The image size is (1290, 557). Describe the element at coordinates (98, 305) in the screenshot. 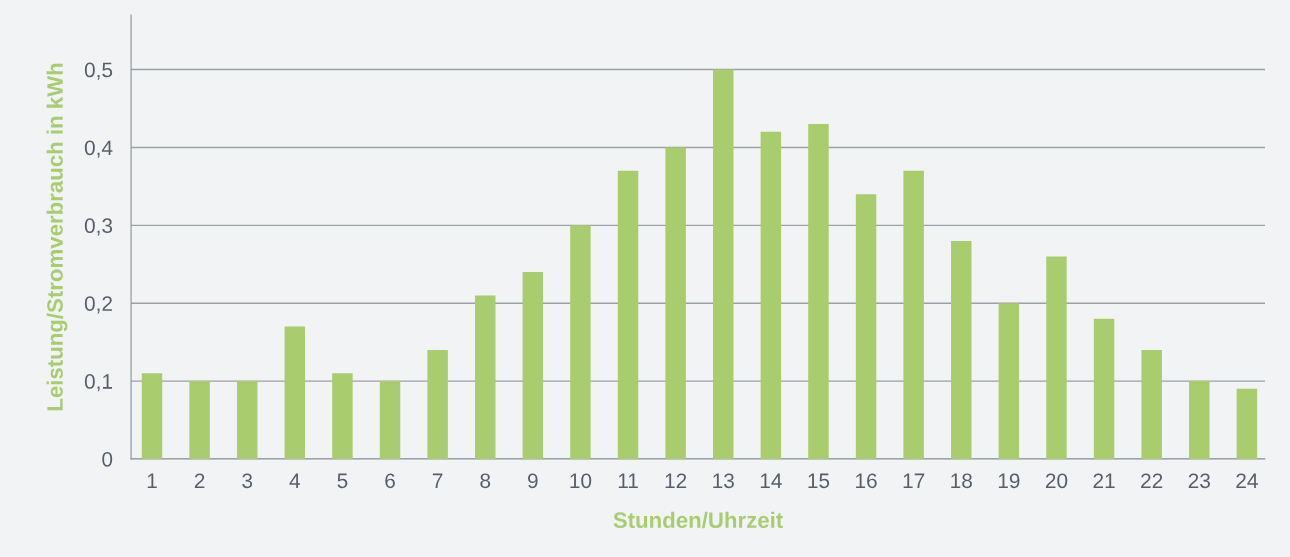

I see `y-tick-label: 0,2` at that location.